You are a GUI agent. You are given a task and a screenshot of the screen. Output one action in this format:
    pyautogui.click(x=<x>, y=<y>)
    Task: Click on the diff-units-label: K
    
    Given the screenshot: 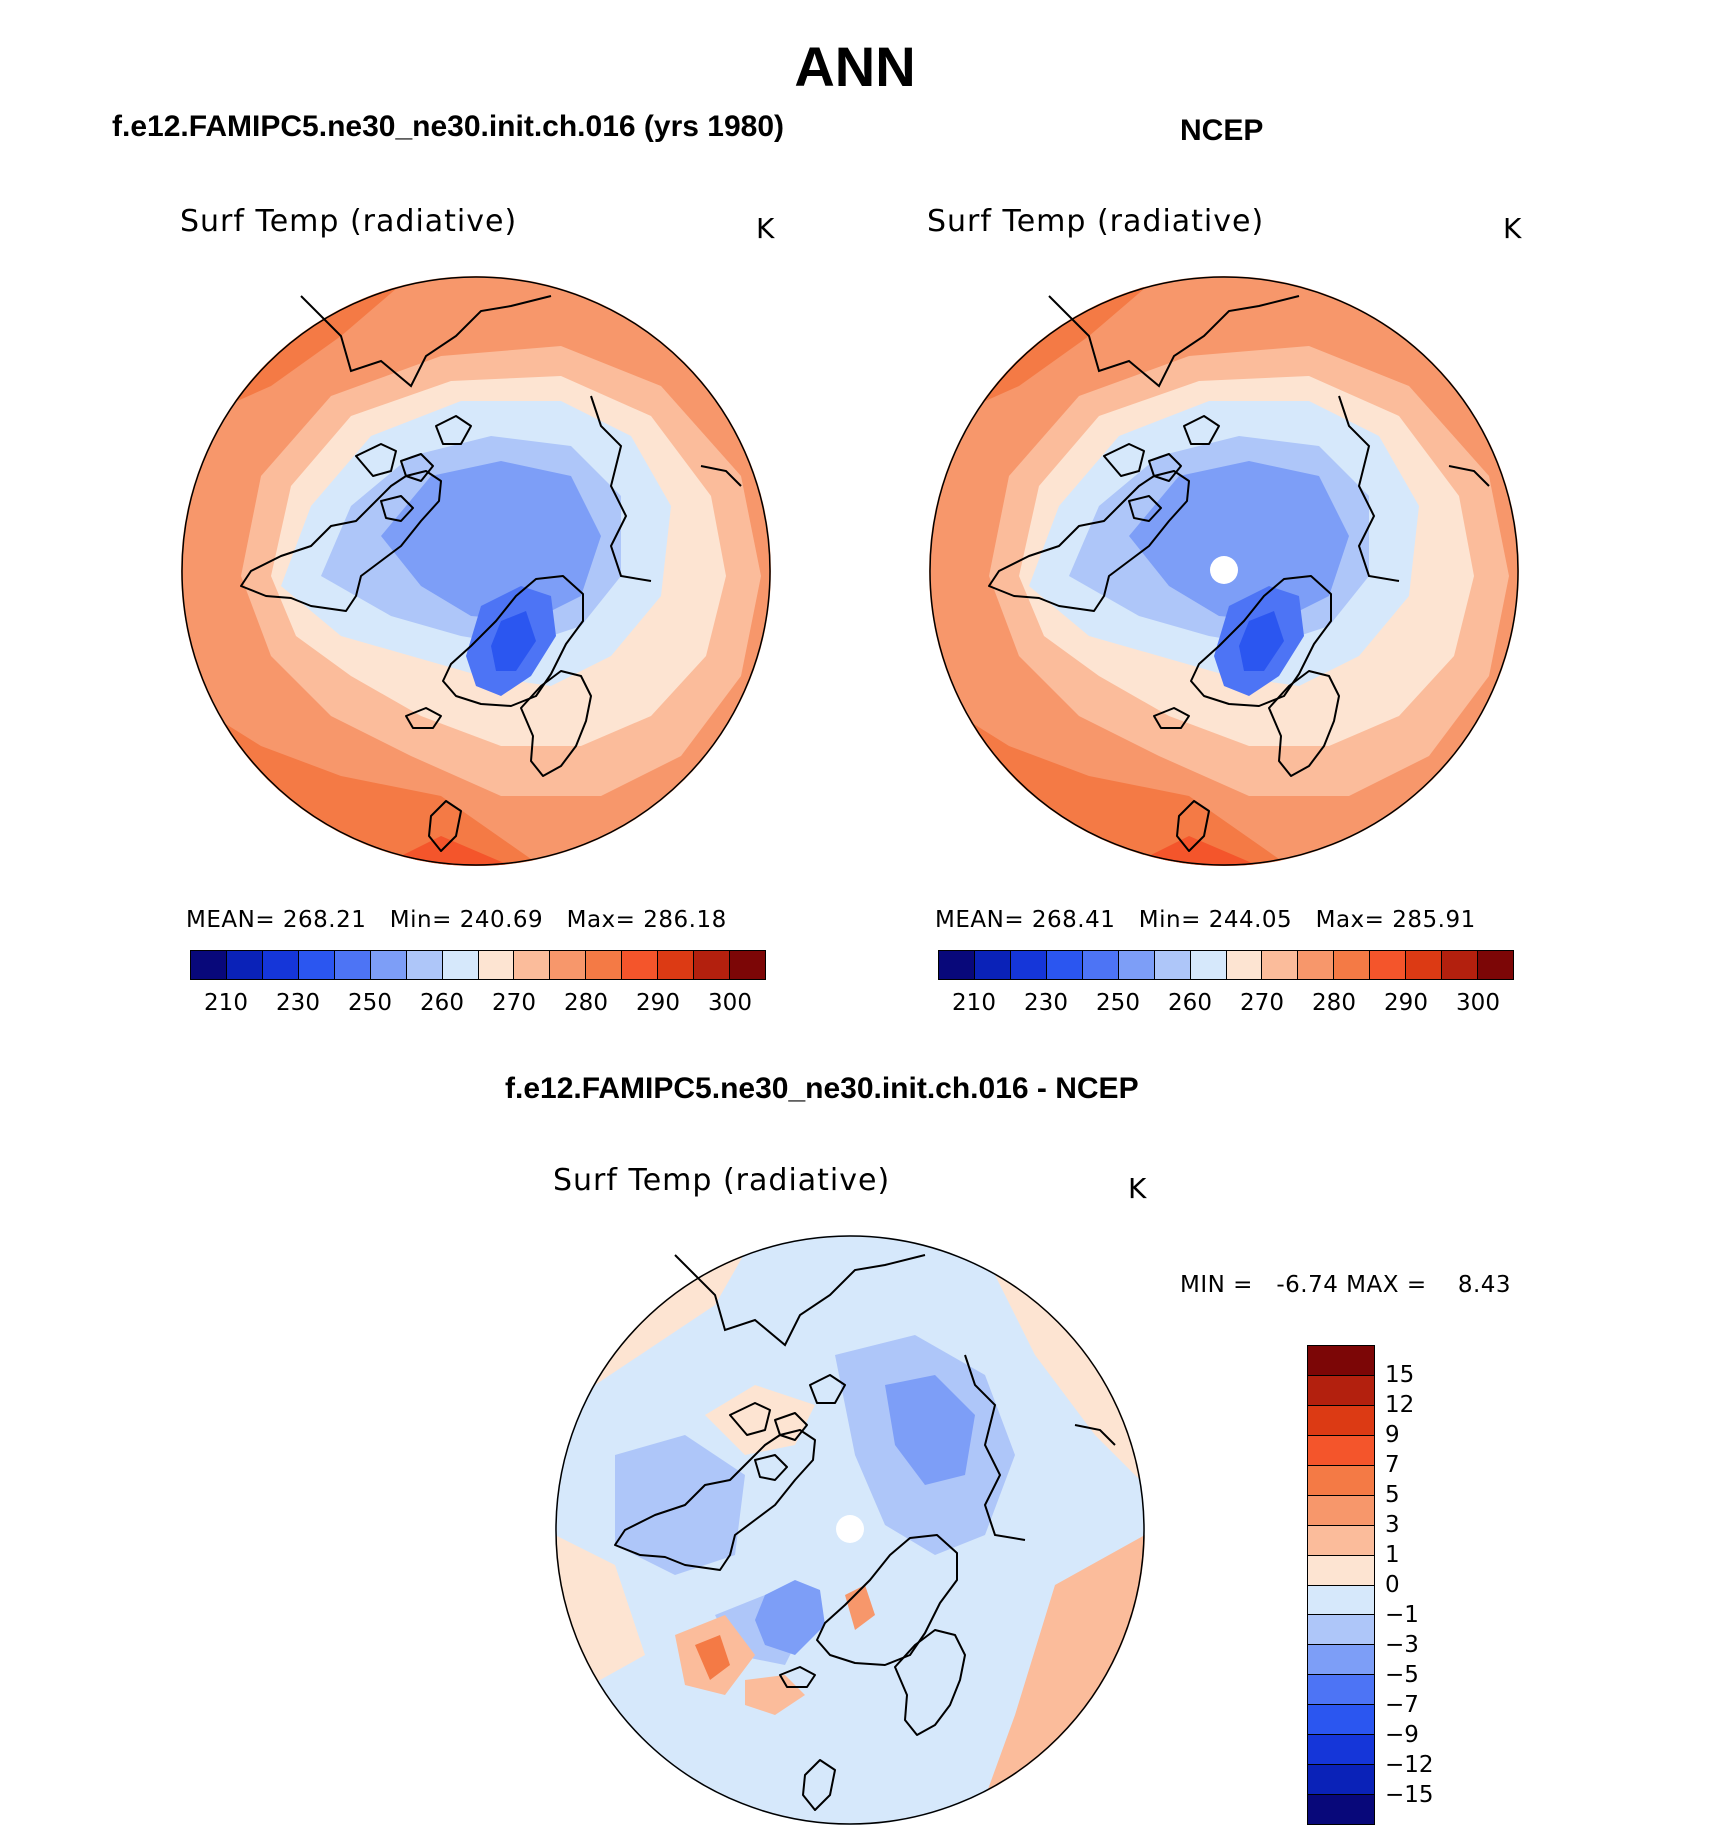 What is the action you would take?
    pyautogui.click(x=1138, y=1188)
    